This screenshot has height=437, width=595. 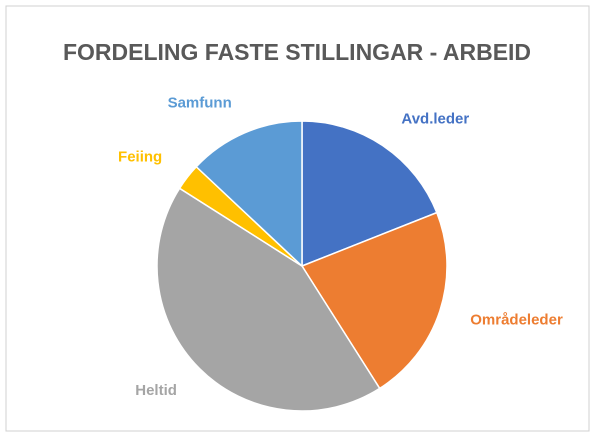 What do you see at coordinates (297, 52) in the screenshot?
I see `chart-title: FORDELING FASTE STILLINGAR - ARBEID` at bounding box center [297, 52].